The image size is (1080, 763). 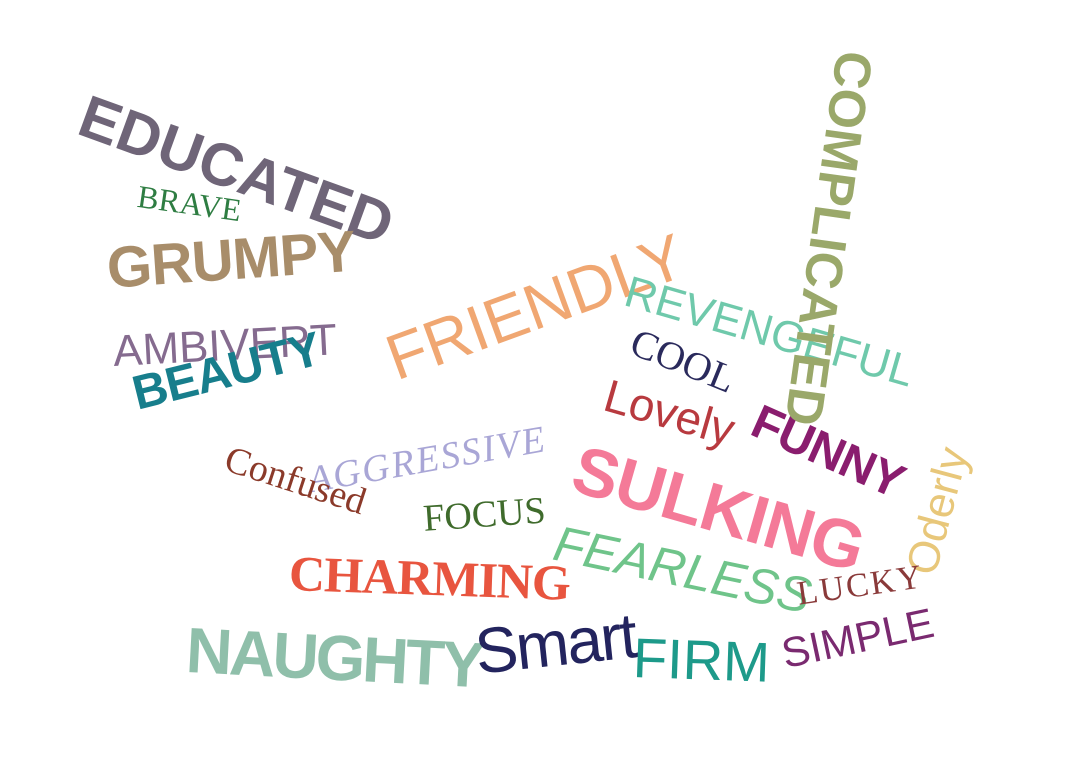 I want to click on word-firm: FIRM, so click(x=701, y=660).